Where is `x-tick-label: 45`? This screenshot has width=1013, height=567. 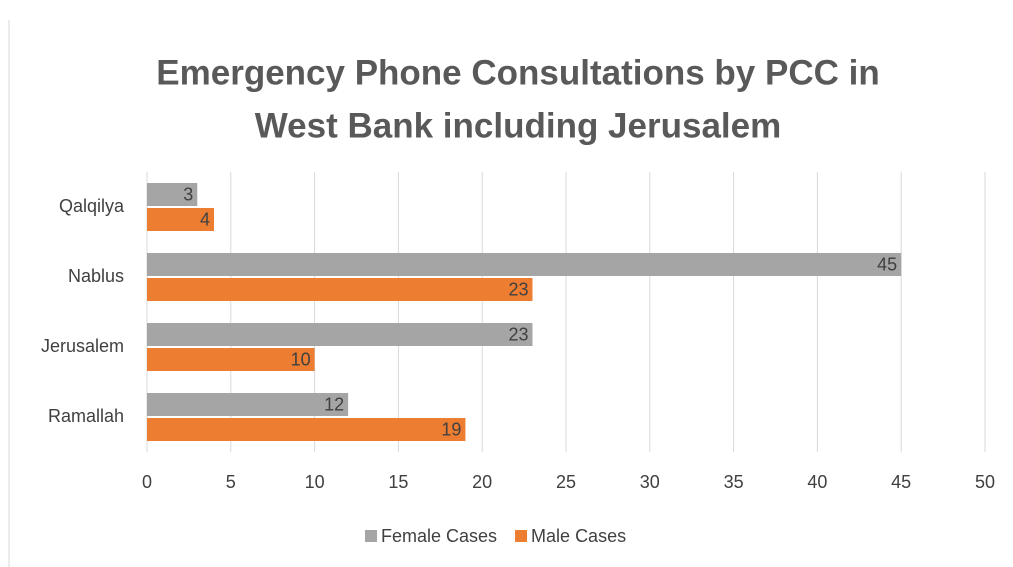 x-tick-label: 45 is located at coordinates (901, 482).